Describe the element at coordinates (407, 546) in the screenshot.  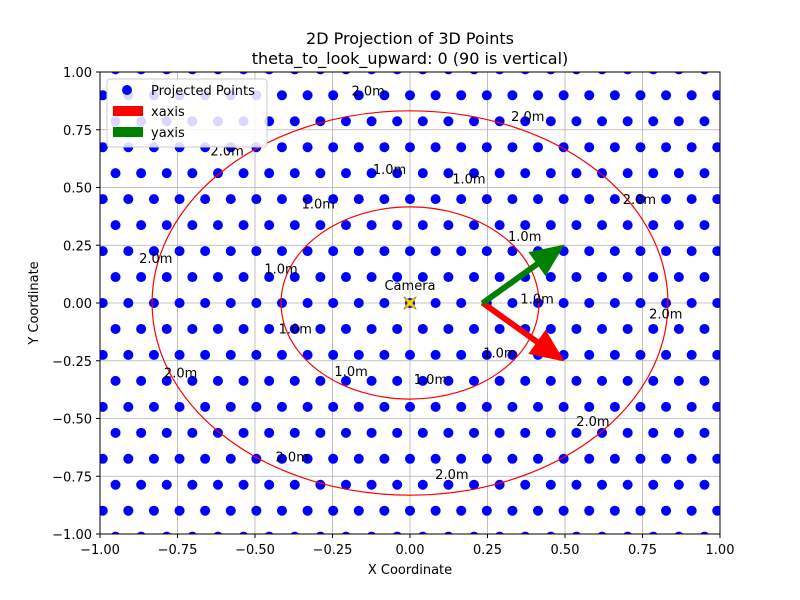
I see `x-ticks: −1.00 −0.75 −0.50 −0.25 0.00 0.25 0.50 0.75 1.00` at that location.